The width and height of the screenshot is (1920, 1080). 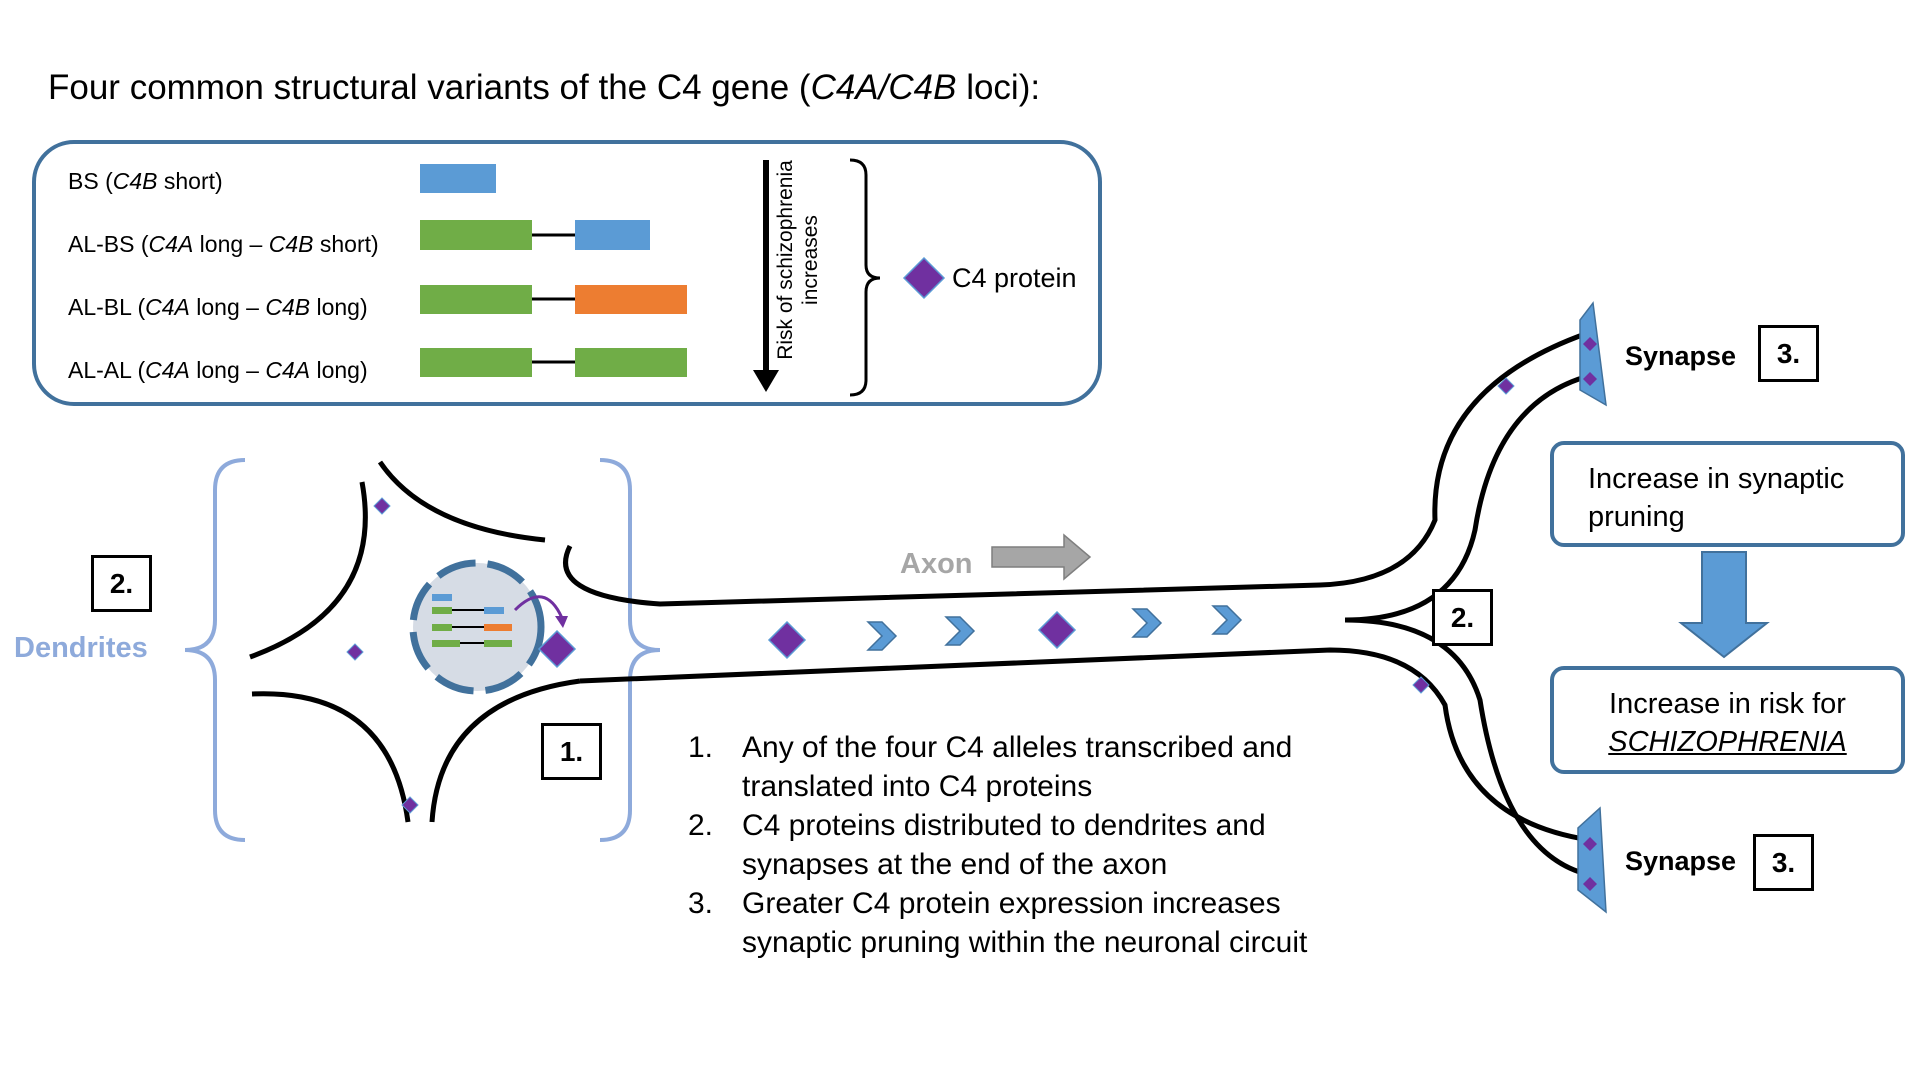 I want to click on variant-bars, so click(x=553, y=270).